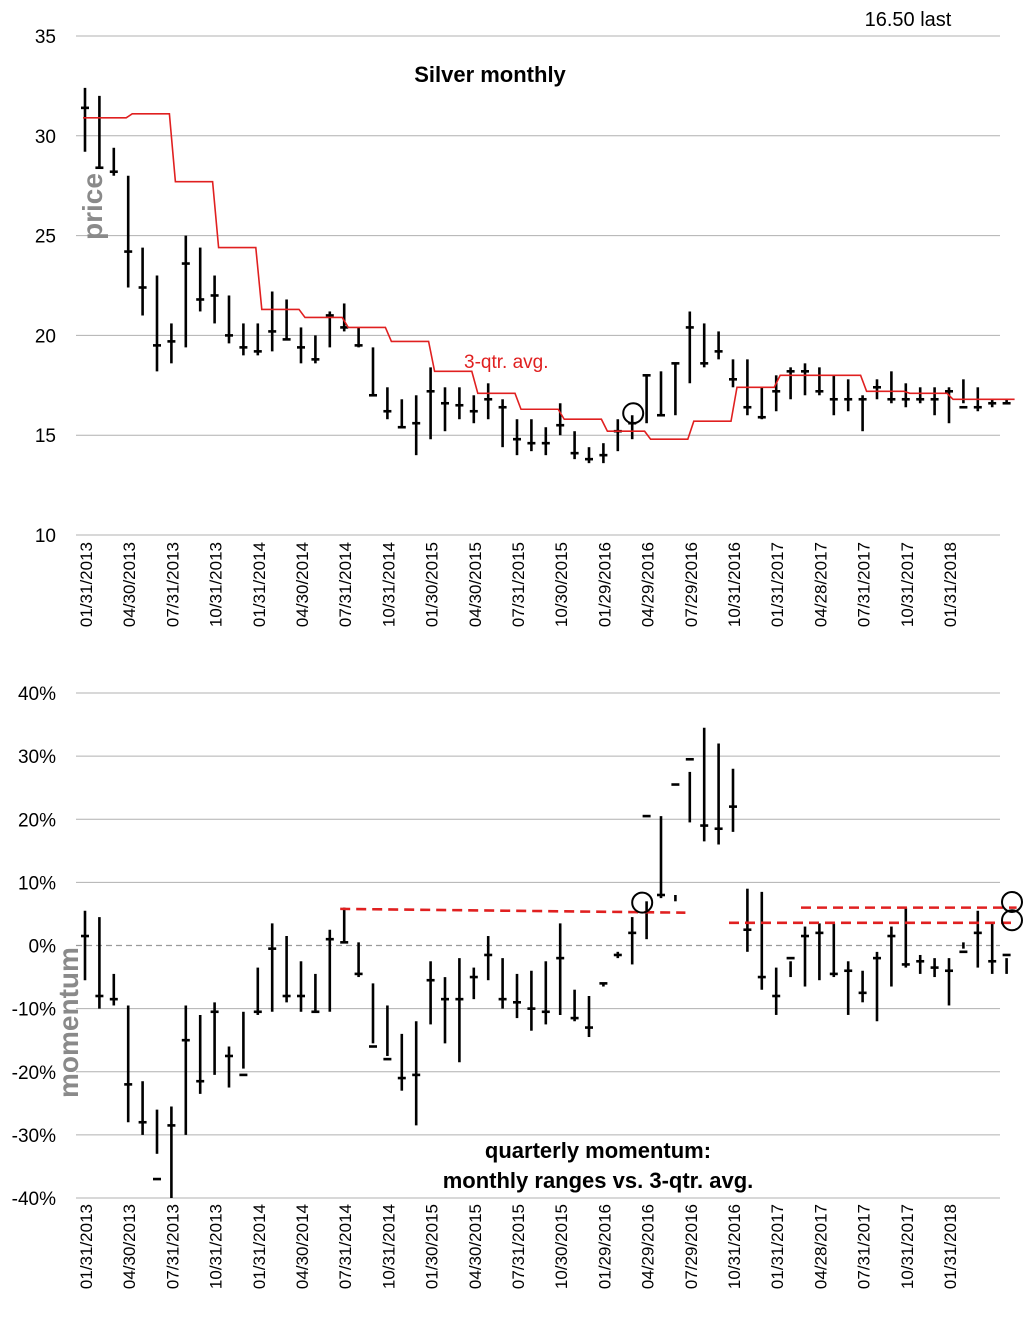 This screenshot has width=1029, height=1336. I want to click on momentum-x-tick: 10/31/2014, so click(388, 1246).